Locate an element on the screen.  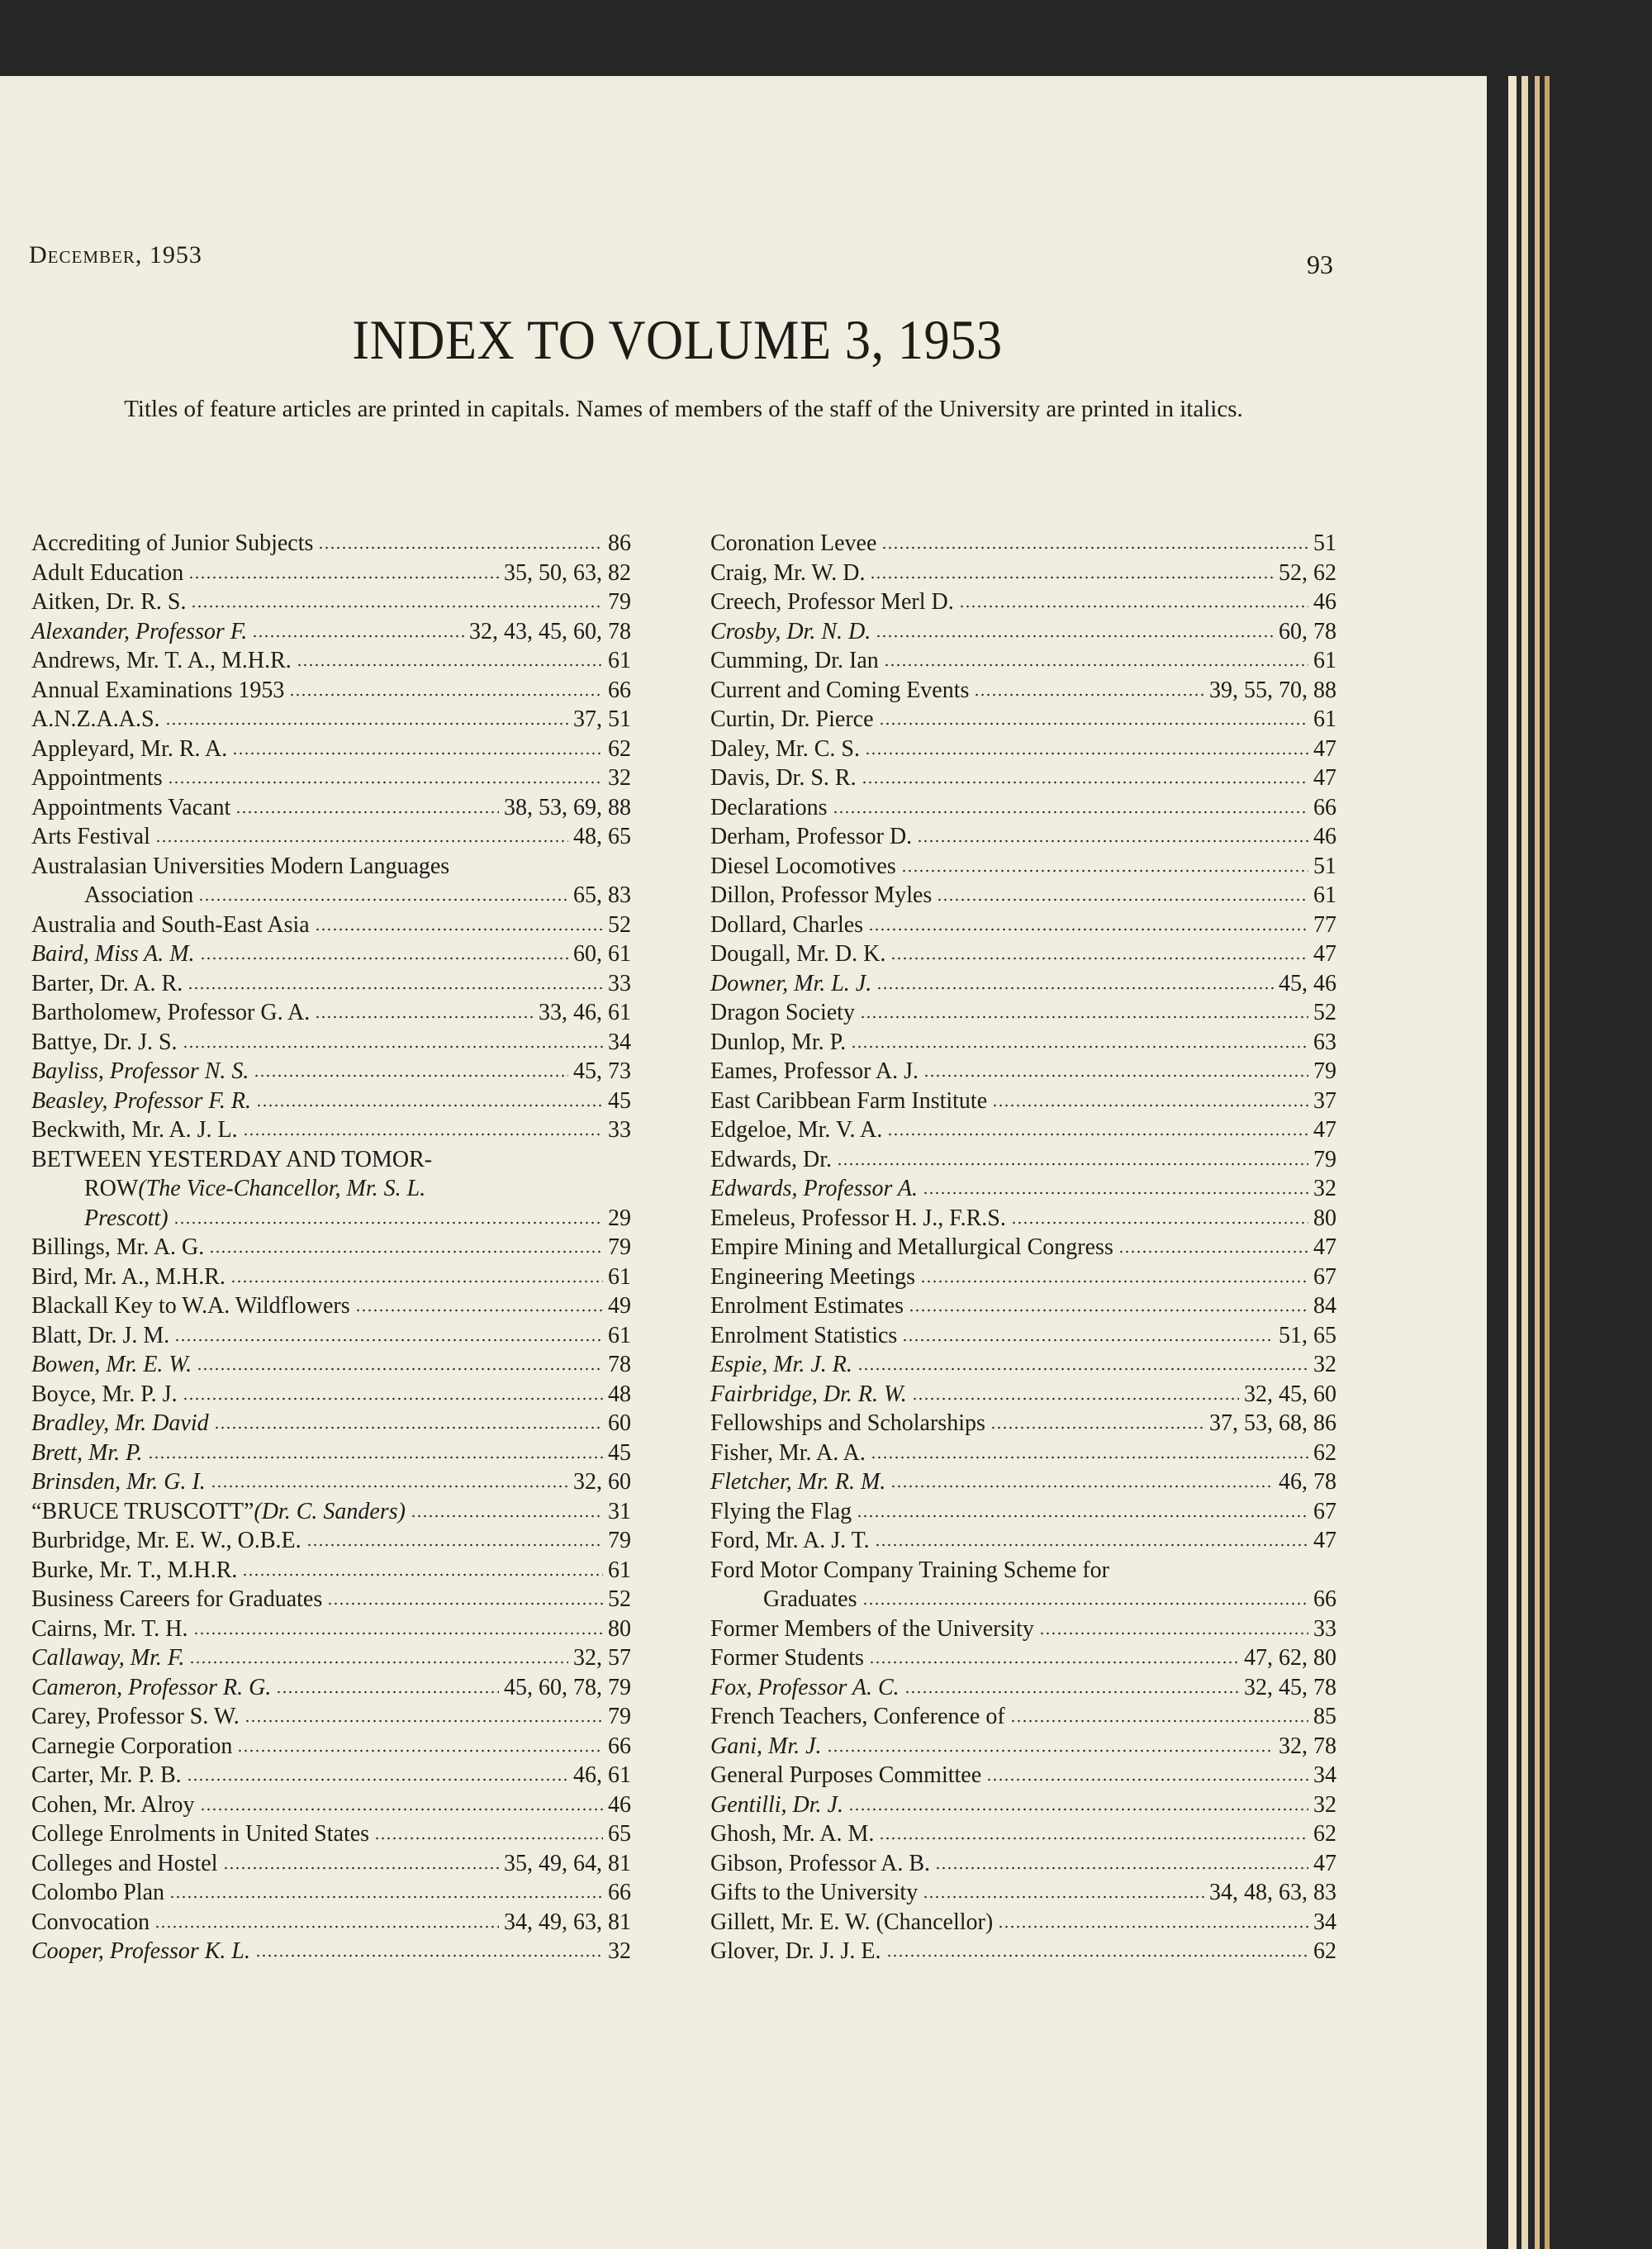
page-references: 46 is located at coordinates (1324, 602).